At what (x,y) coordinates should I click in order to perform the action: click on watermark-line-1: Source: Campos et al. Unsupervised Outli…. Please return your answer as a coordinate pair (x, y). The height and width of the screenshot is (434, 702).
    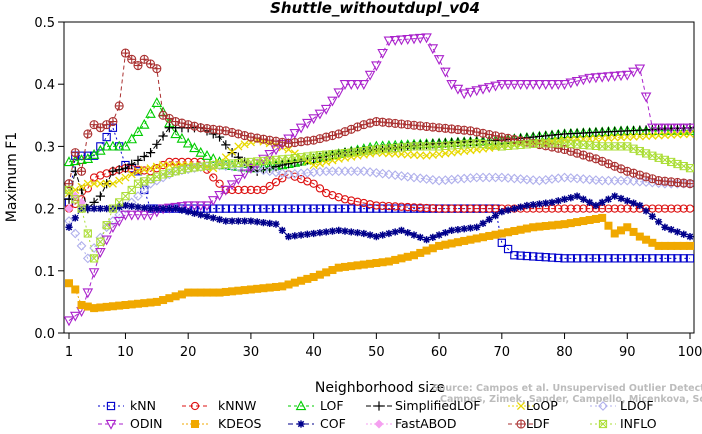
    Looking at the image, I should click on (567, 388).